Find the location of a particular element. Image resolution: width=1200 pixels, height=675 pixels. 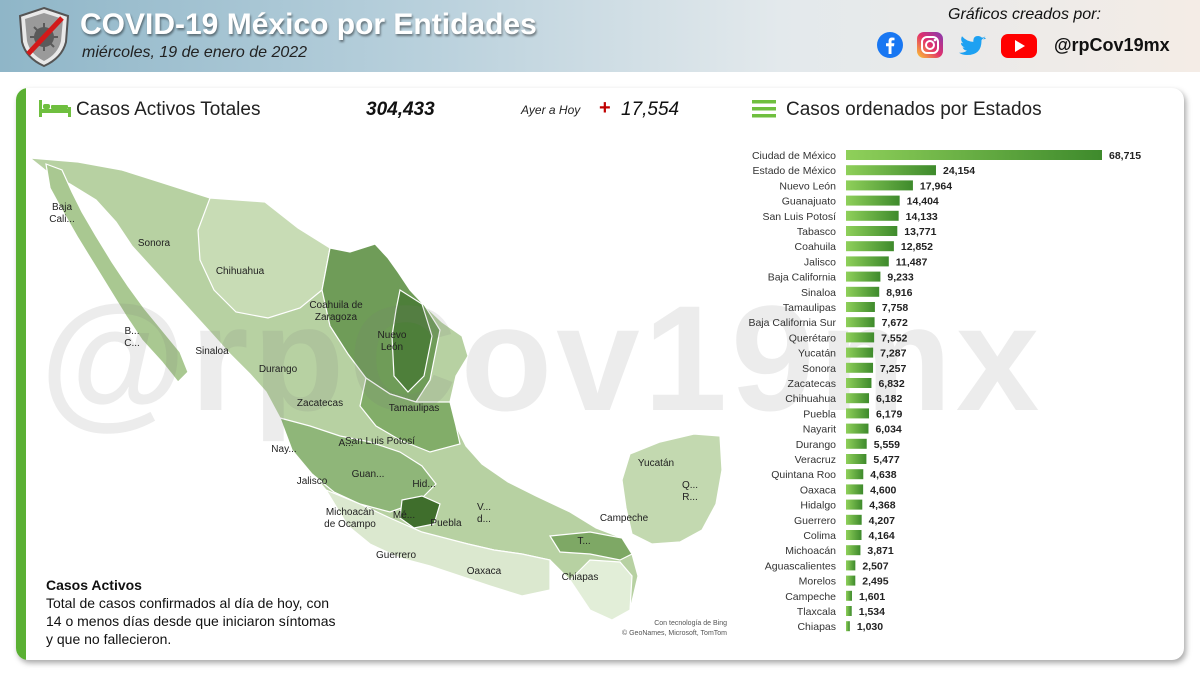

map-label: Michoacán de Ocampo is located at coordinates (350, 518).